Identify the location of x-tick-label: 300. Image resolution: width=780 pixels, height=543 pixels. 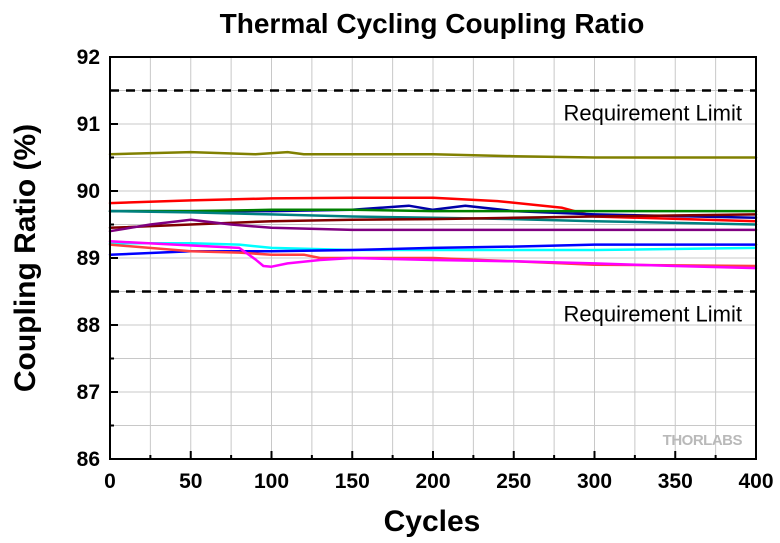
(594, 481).